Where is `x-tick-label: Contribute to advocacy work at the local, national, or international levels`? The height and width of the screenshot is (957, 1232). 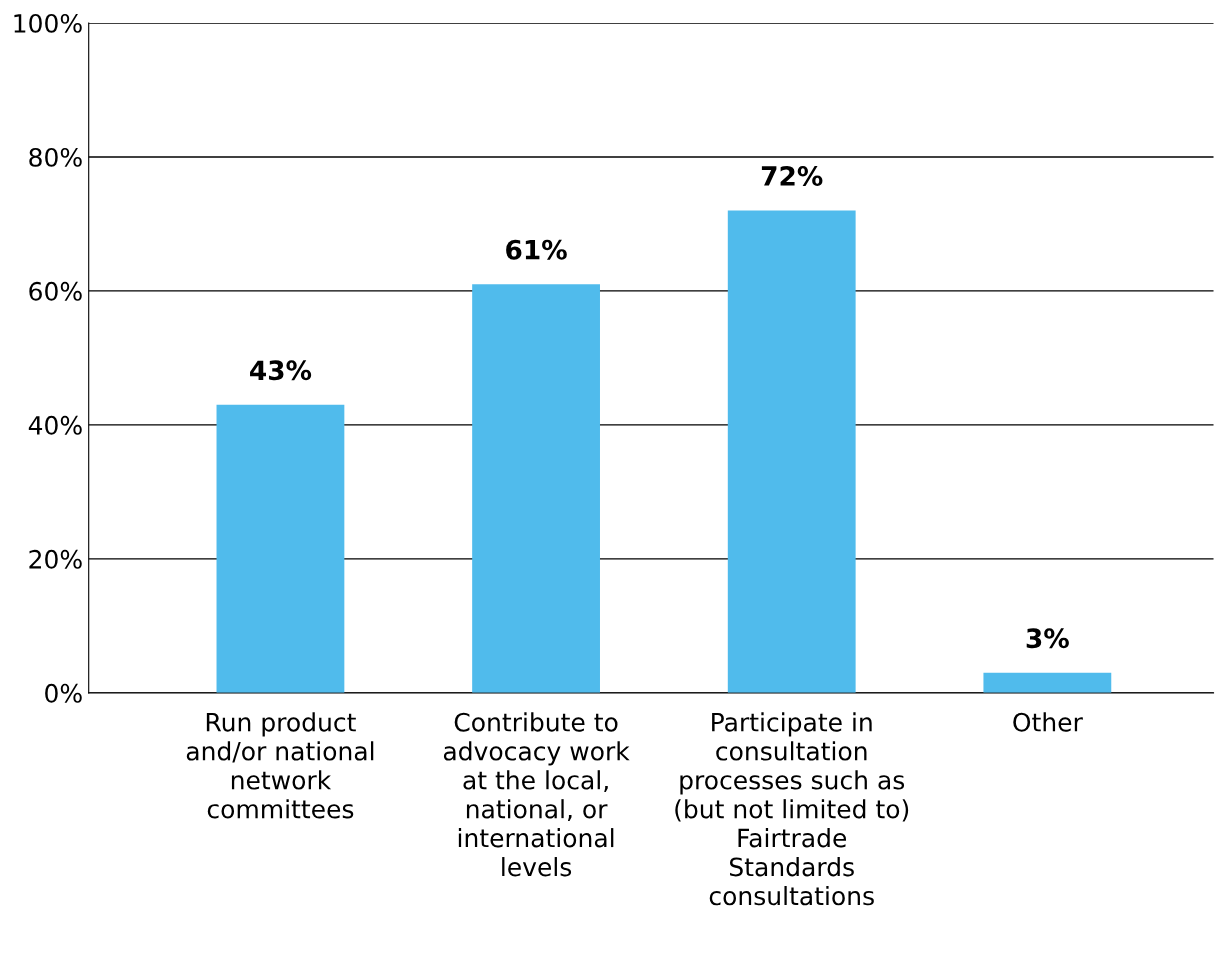
x-tick-label: Contribute to advocacy work at the local, national, or international levels is located at coordinates (536, 794).